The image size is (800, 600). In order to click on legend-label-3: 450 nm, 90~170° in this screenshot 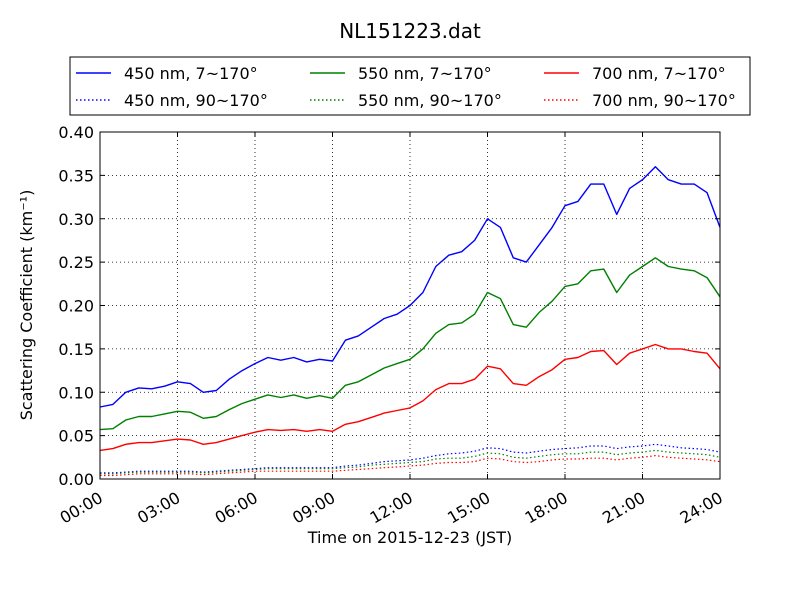, I will do `click(196, 100)`.